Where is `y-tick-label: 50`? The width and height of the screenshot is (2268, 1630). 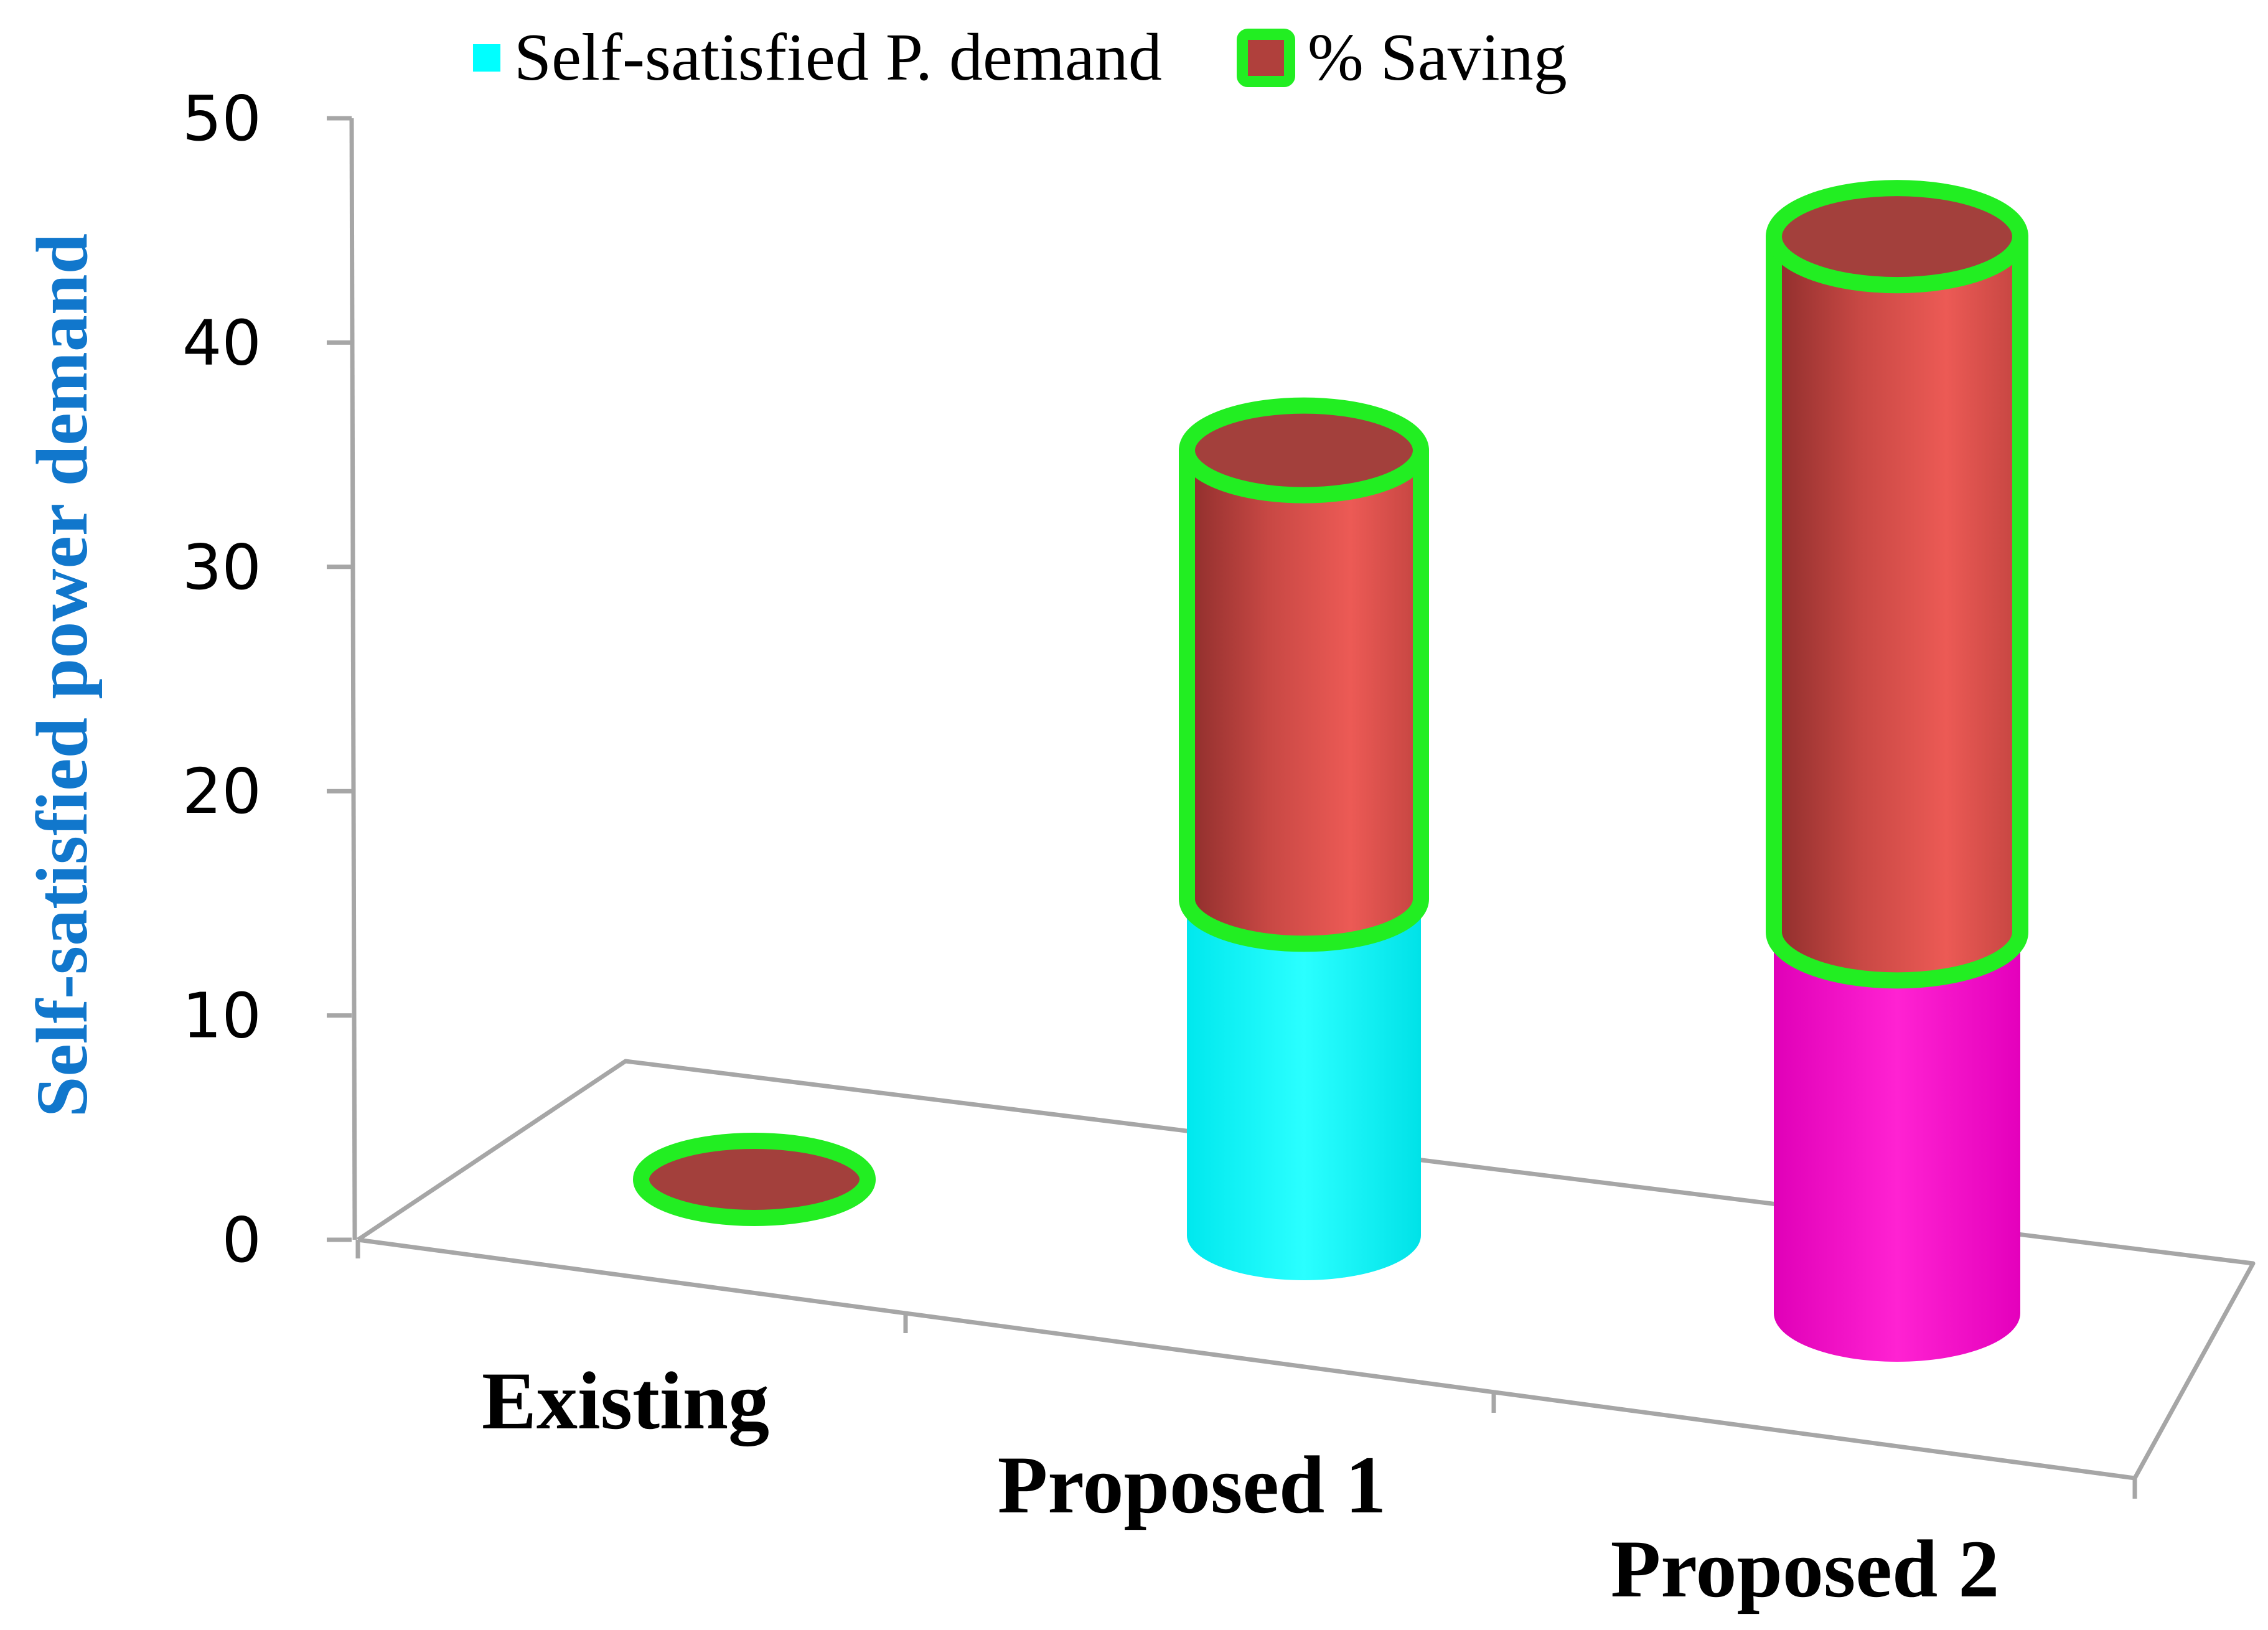
y-tick-label: 50 is located at coordinates (222, 118).